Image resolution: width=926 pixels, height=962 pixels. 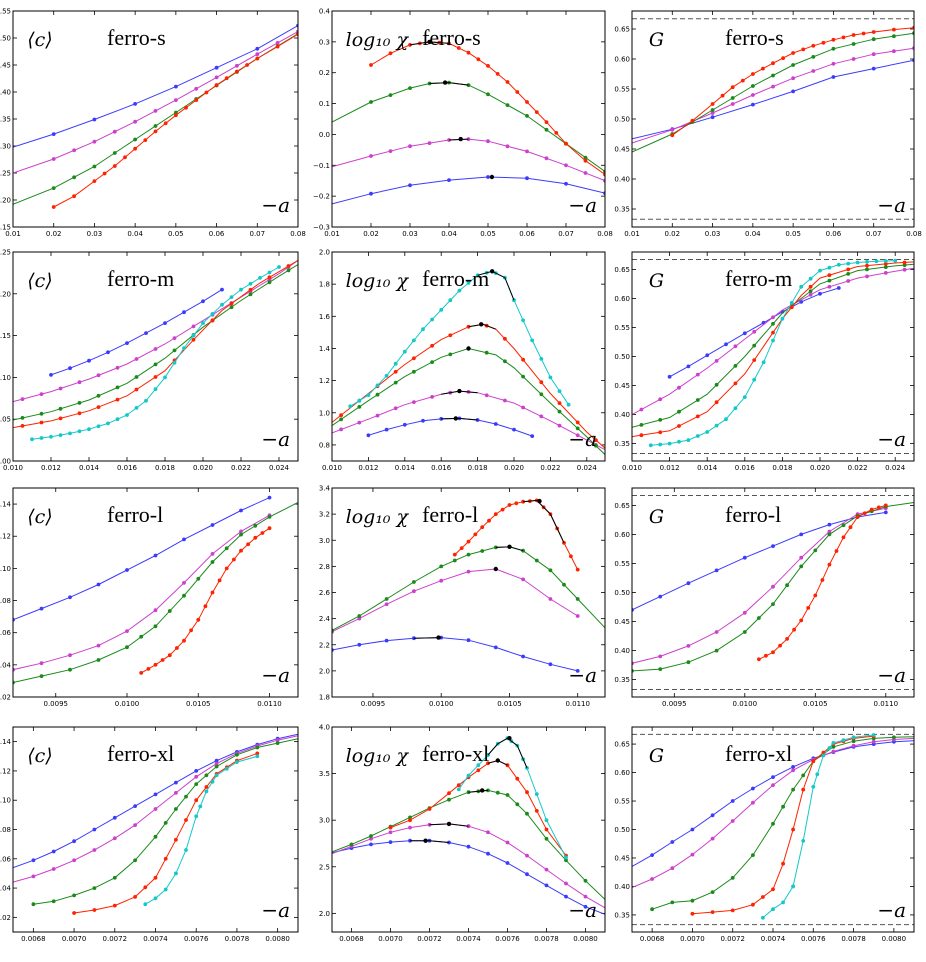 I want to click on x-tick-label: 0.0105, so click(x=509, y=704).